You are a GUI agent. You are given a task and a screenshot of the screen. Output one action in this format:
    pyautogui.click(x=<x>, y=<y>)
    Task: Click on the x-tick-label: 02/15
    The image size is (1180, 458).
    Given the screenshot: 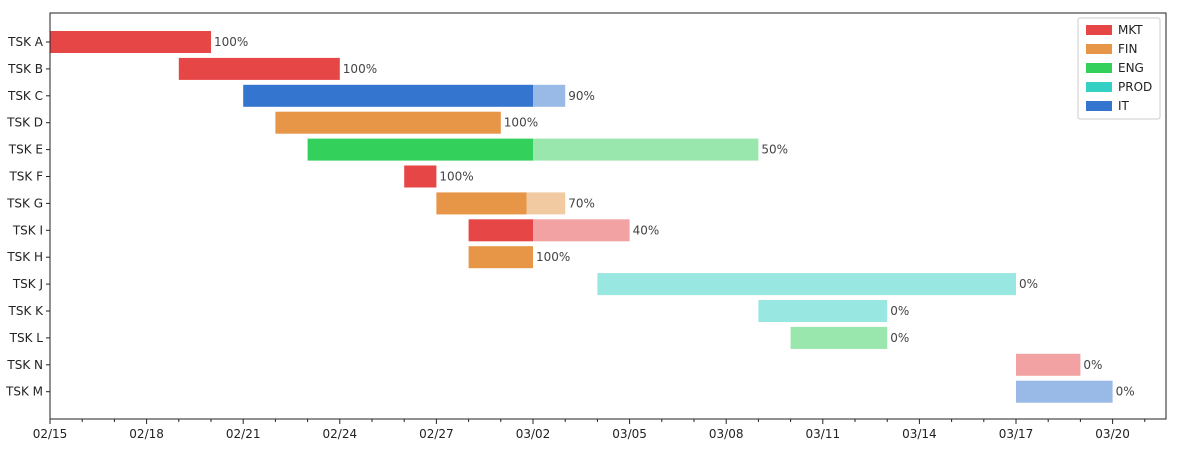 What is the action you would take?
    pyautogui.click(x=50, y=434)
    